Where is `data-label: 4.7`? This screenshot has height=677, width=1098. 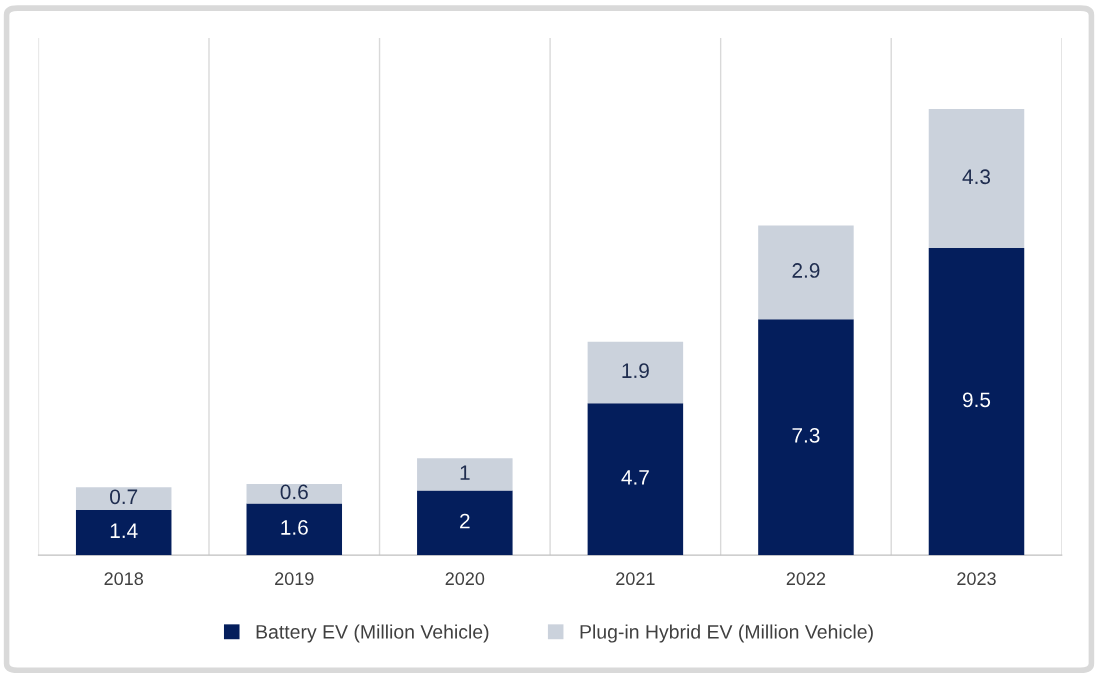
data-label: 4.7 is located at coordinates (635, 477).